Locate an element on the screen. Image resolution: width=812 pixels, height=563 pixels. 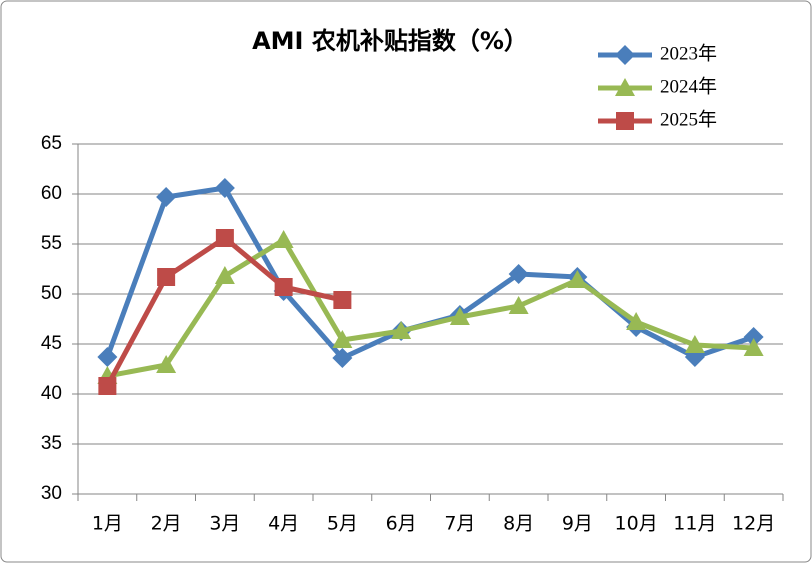
legend-label: 2023年 is located at coordinates (688, 53).